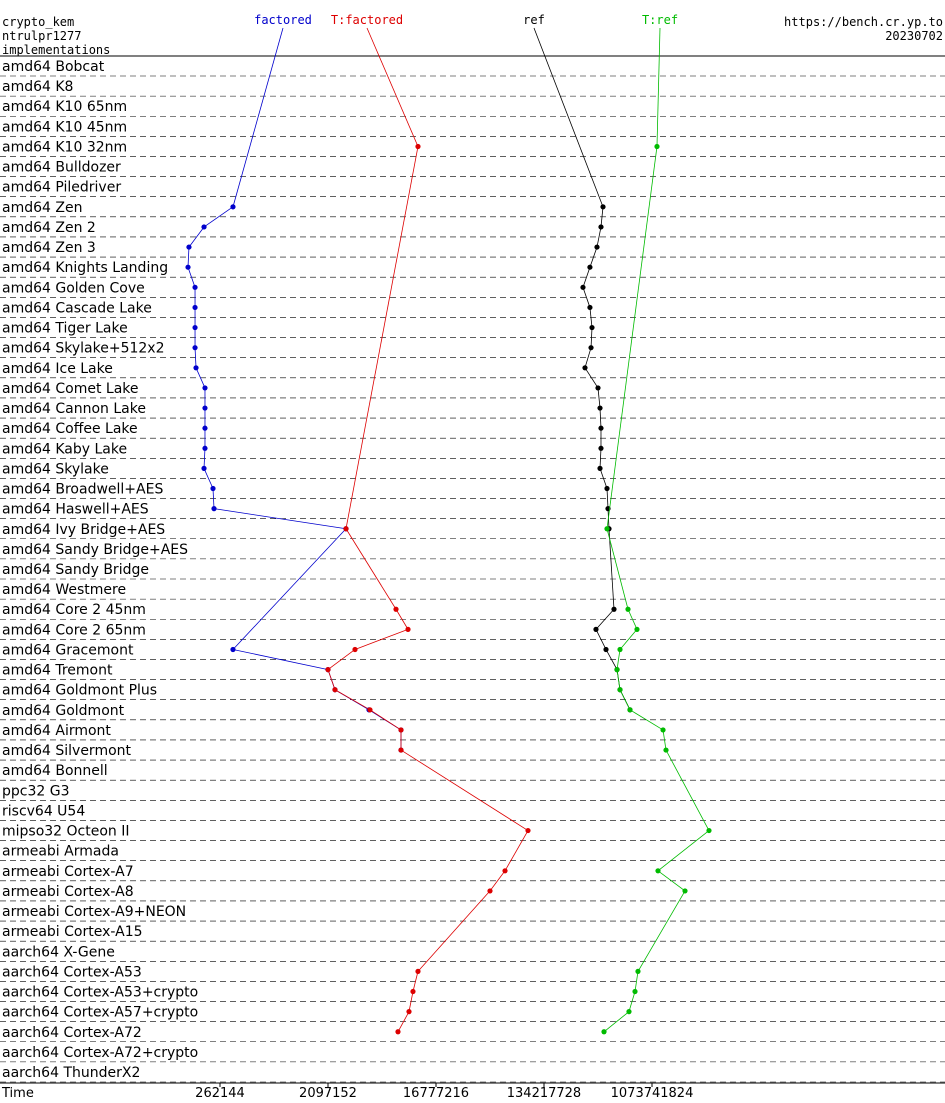 This screenshot has width=945, height=1103. What do you see at coordinates (60, 852) in the screenshot?
I see `row-label: armeabi Armada` at bounding box center [60, 852].